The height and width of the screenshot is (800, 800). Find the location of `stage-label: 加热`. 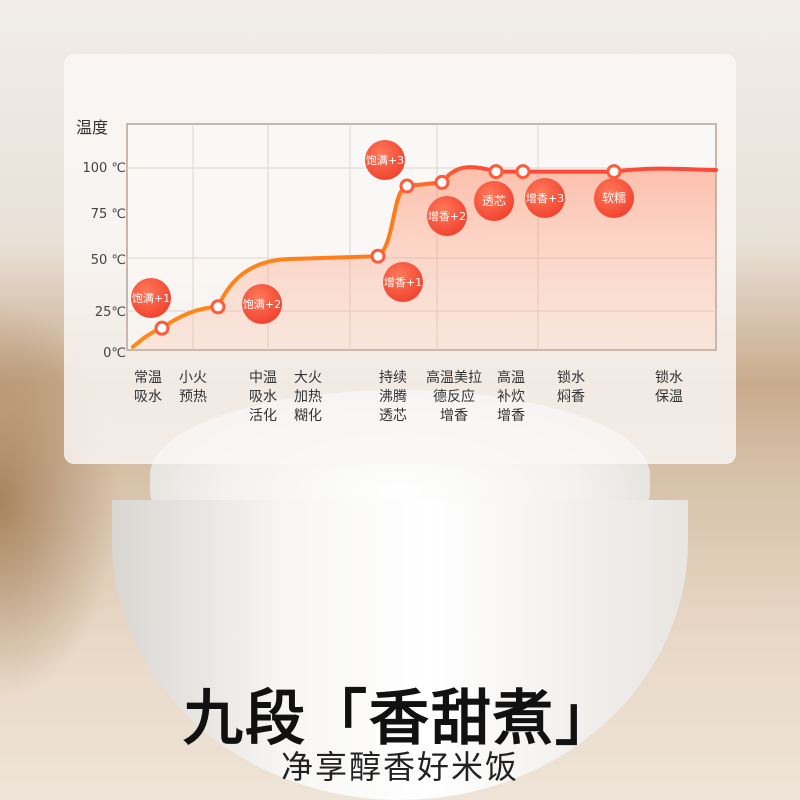

stage-label: 加热 is located at coordinates (308, 397).